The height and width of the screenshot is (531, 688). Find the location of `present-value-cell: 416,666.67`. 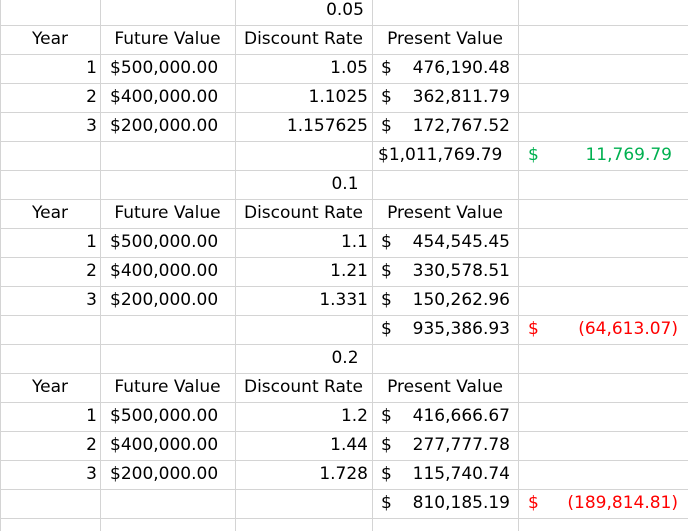

present-value-cell: 416,666.67 is located at coordinates (461, 416).